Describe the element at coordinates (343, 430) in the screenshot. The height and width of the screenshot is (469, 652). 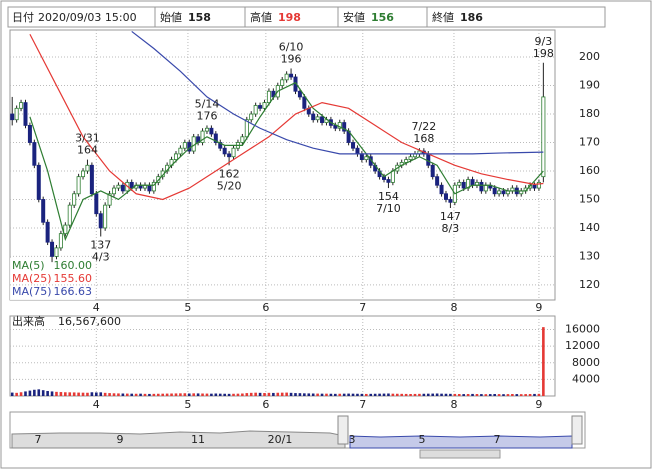
I see `navigator-handle-left` at that location.